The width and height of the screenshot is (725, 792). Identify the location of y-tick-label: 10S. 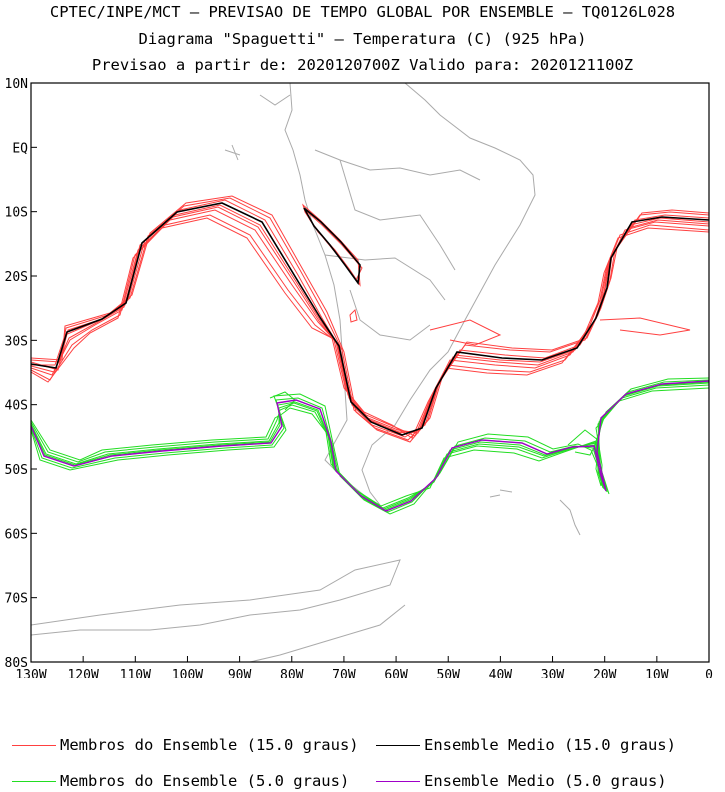
(16, 213).